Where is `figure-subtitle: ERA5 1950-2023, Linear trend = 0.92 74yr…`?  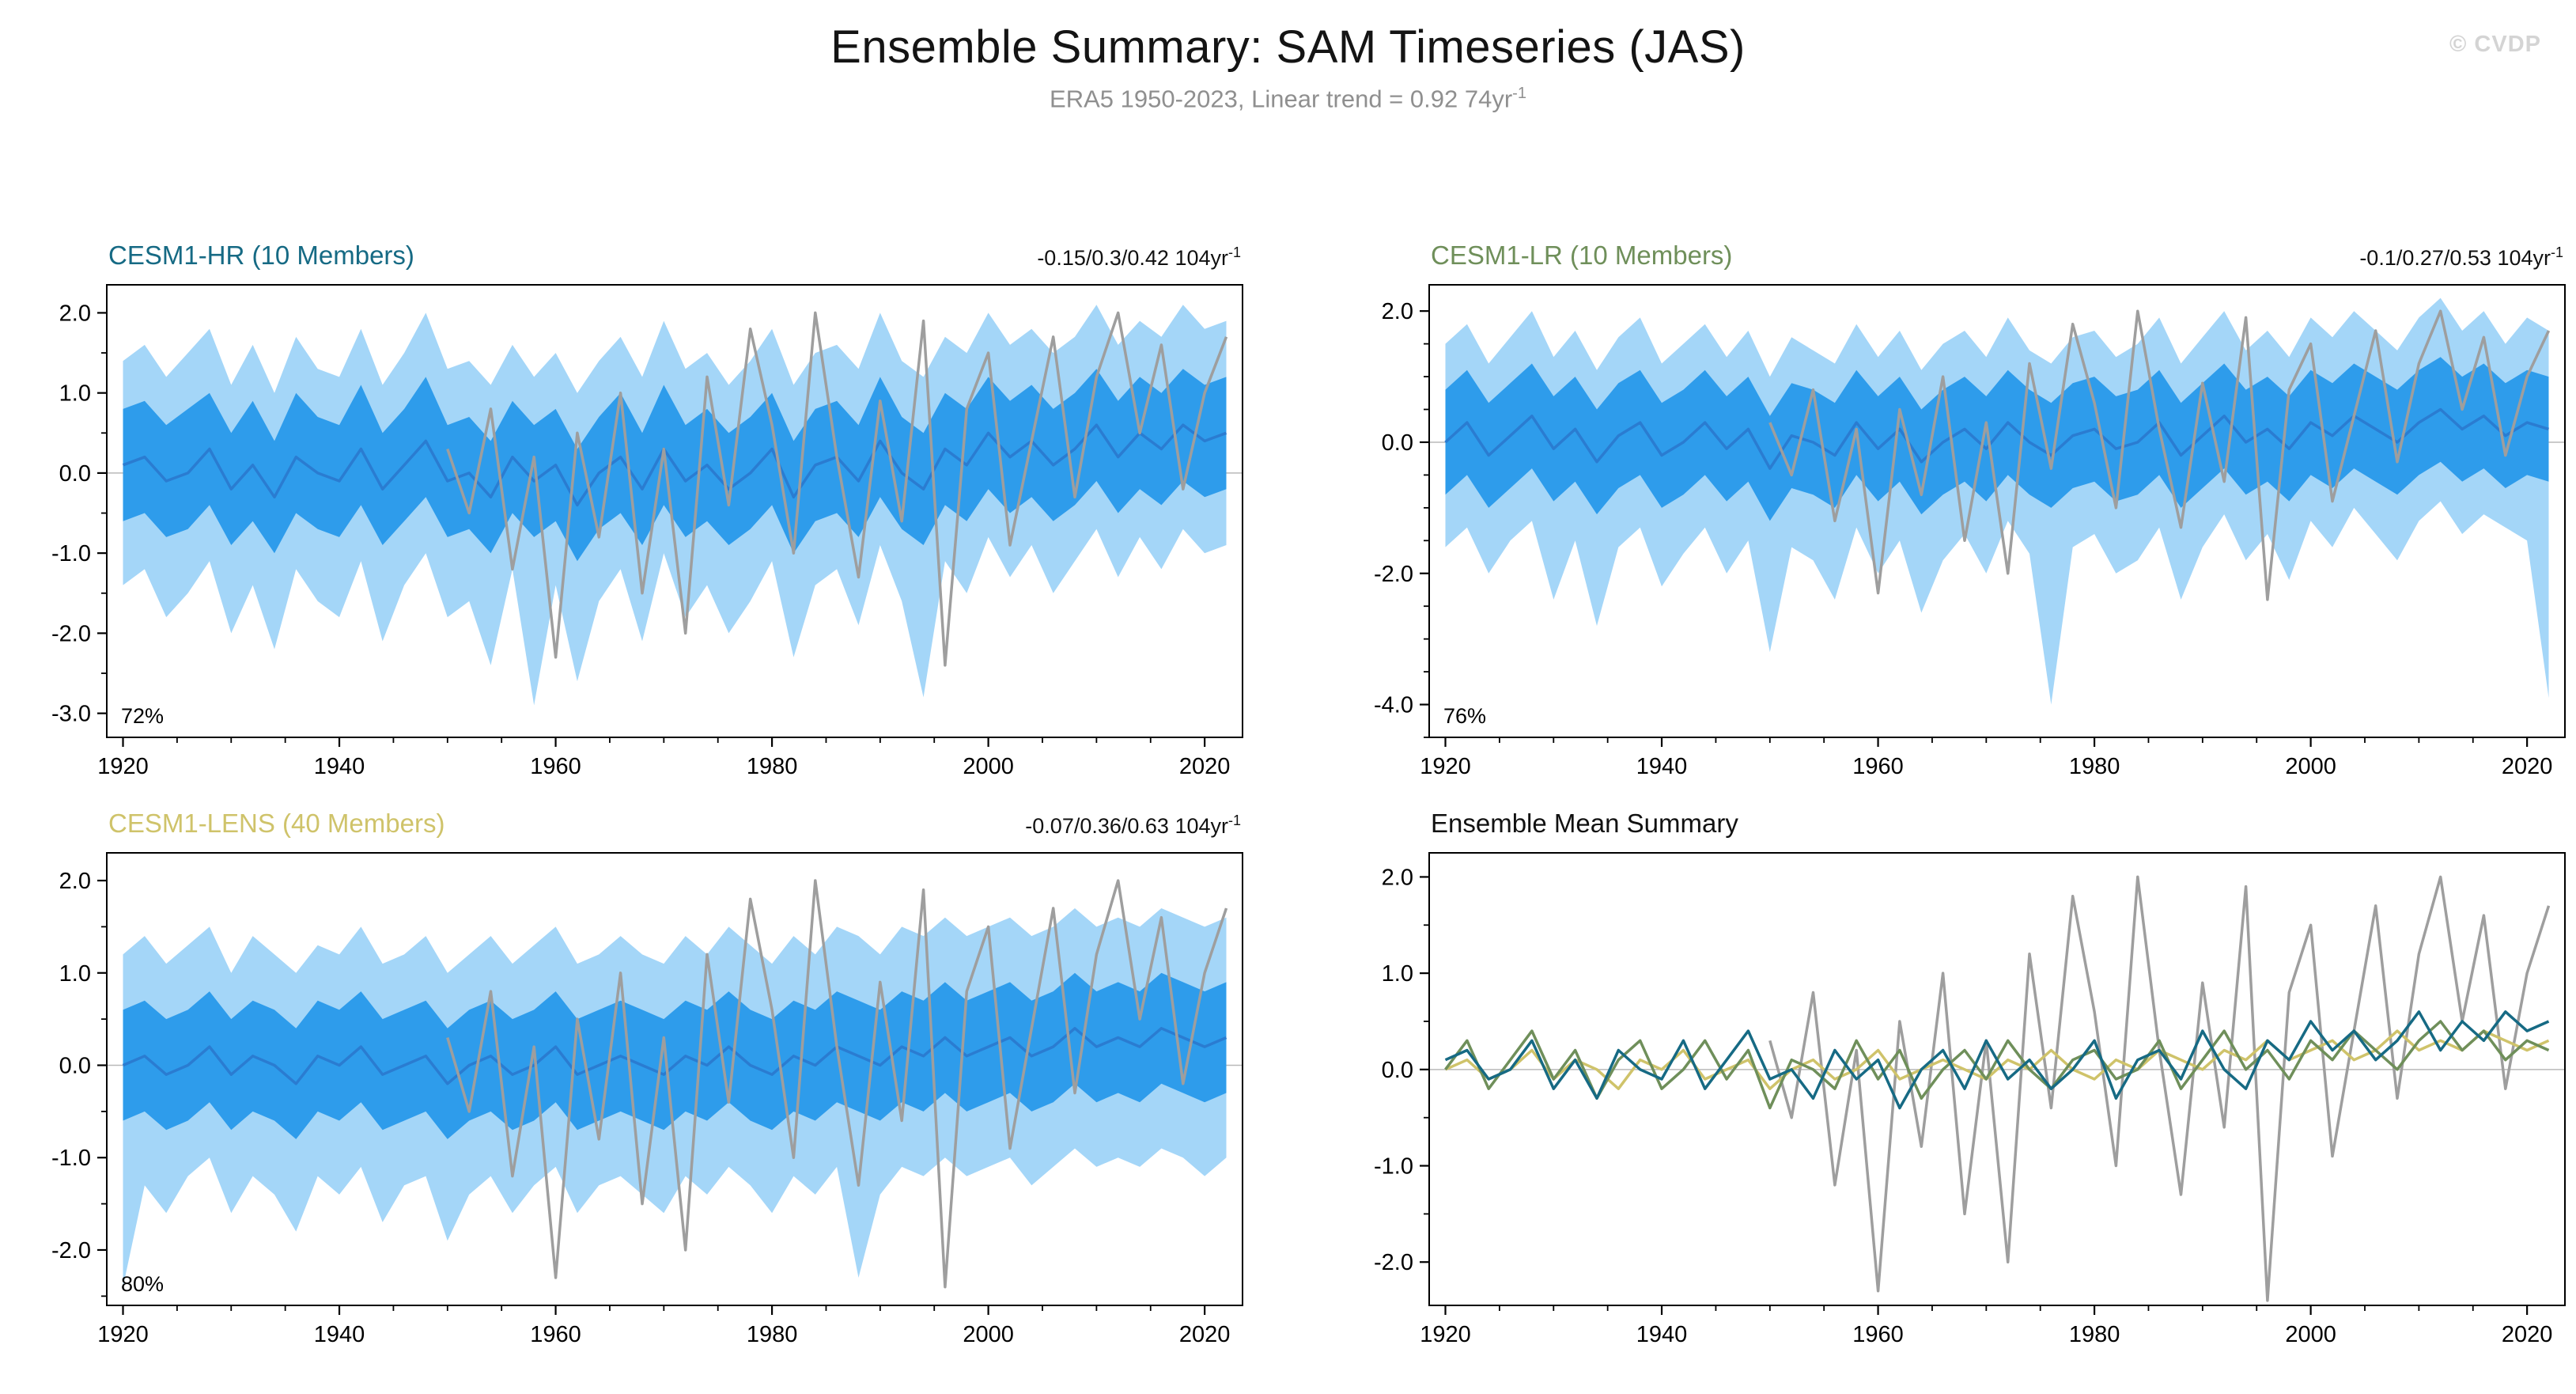 figure-subtitle: ERA5 1950-2023, Linear trend = 0.92 74yr… is located at coordinates (1288, 99).